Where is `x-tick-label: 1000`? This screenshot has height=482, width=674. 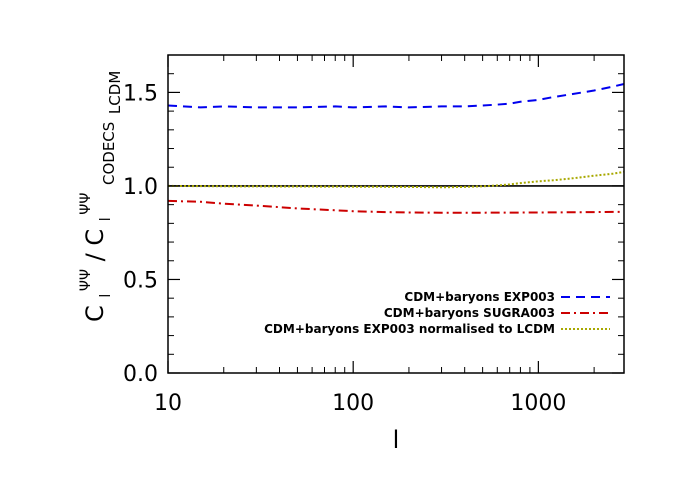 x-tick-label: 1000 is located at coordinates (538, 403).